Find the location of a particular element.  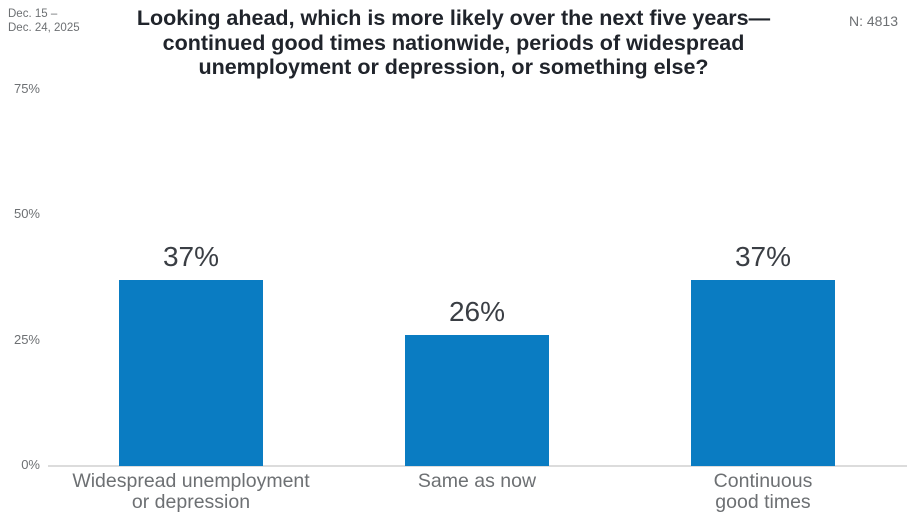

date-range-line1: Dec. 15 – is located at coordinates (33, 14).